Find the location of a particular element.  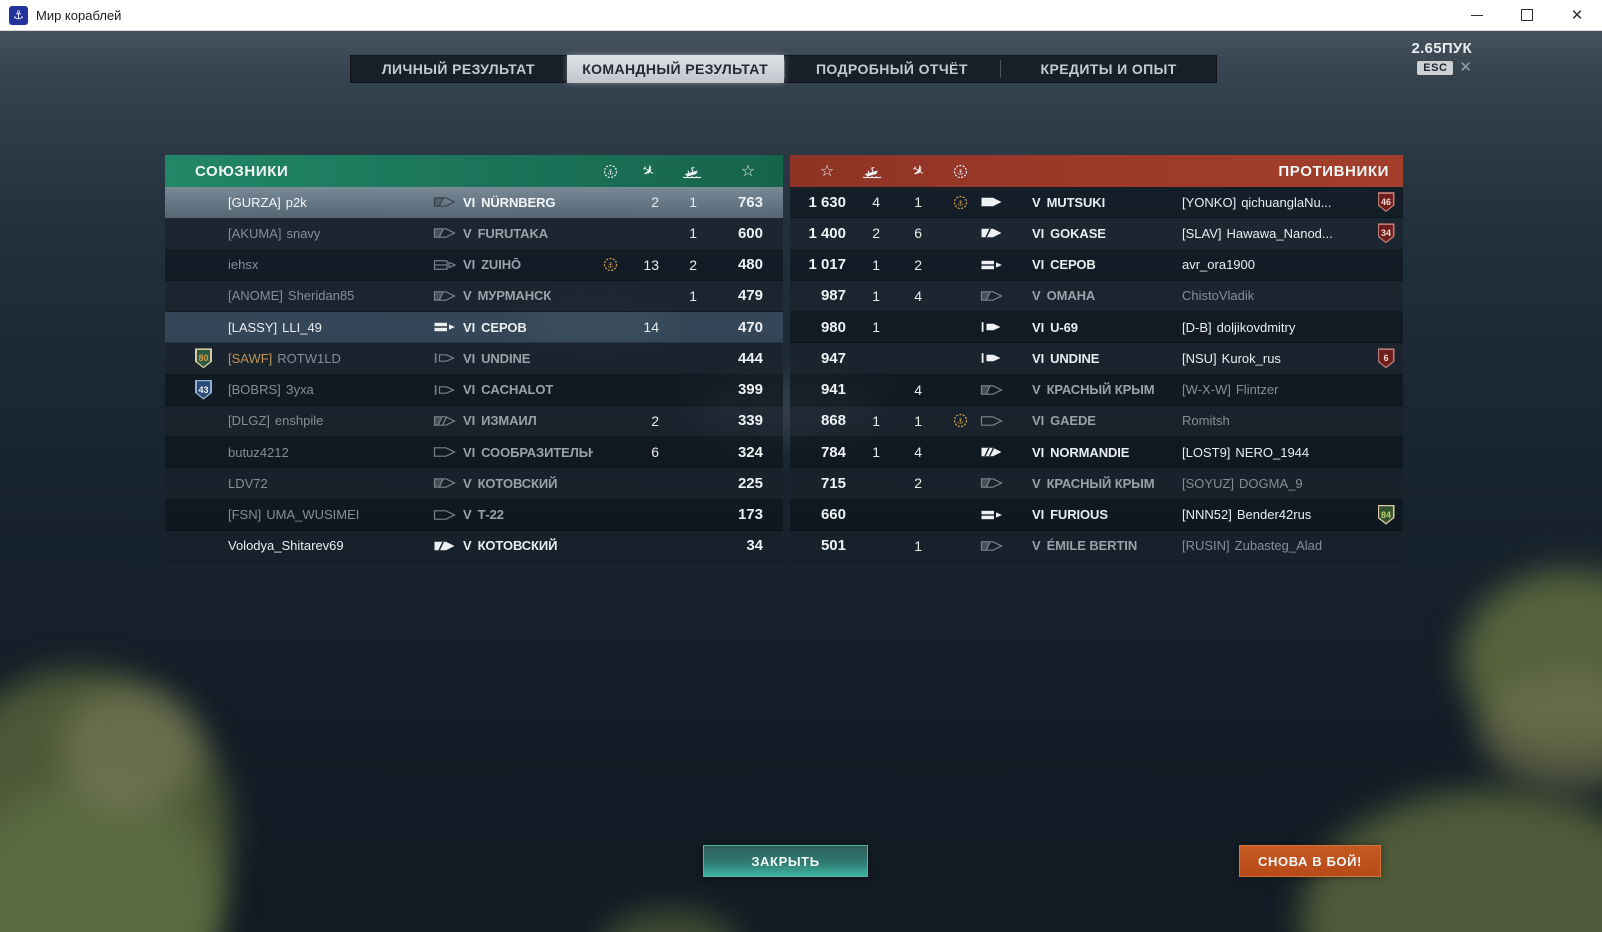

player-row: 947 VI UNDINE [NSU] Kurok_rus 6 is located at coordinates (1096, 359).